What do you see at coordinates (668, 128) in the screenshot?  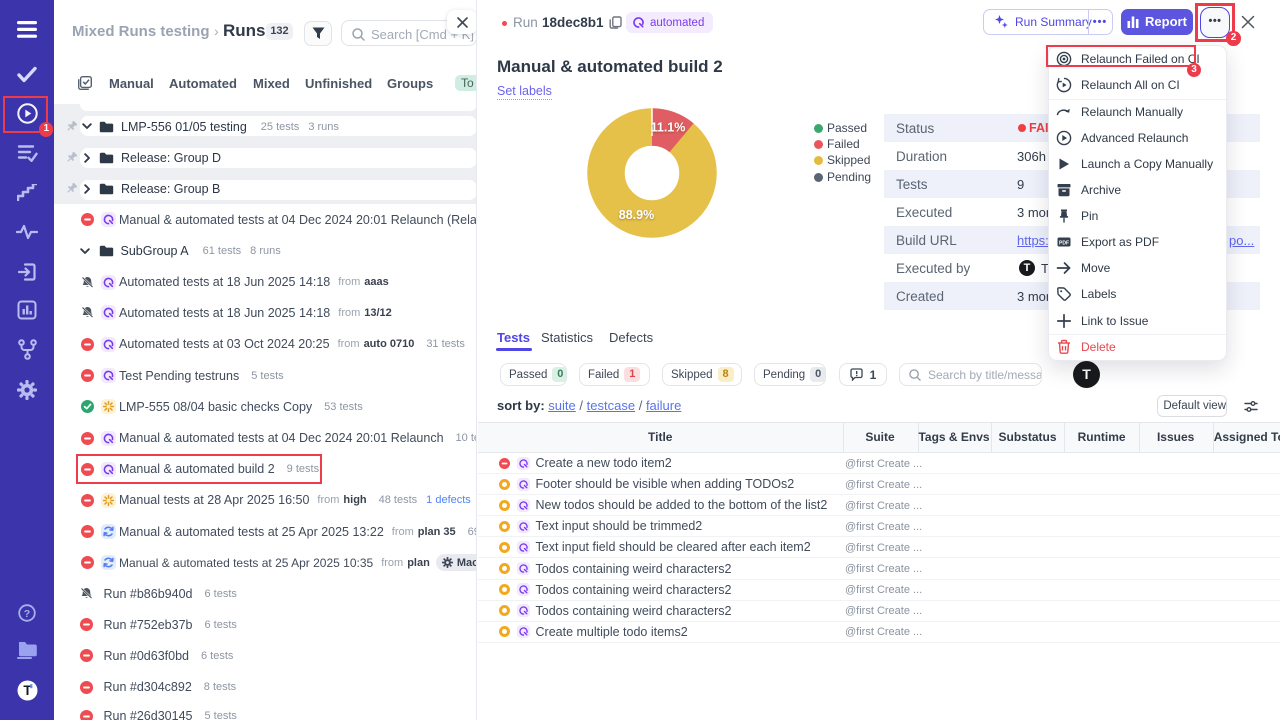 I see `svg-text: 11.1%` at bounding box center [668, 128].